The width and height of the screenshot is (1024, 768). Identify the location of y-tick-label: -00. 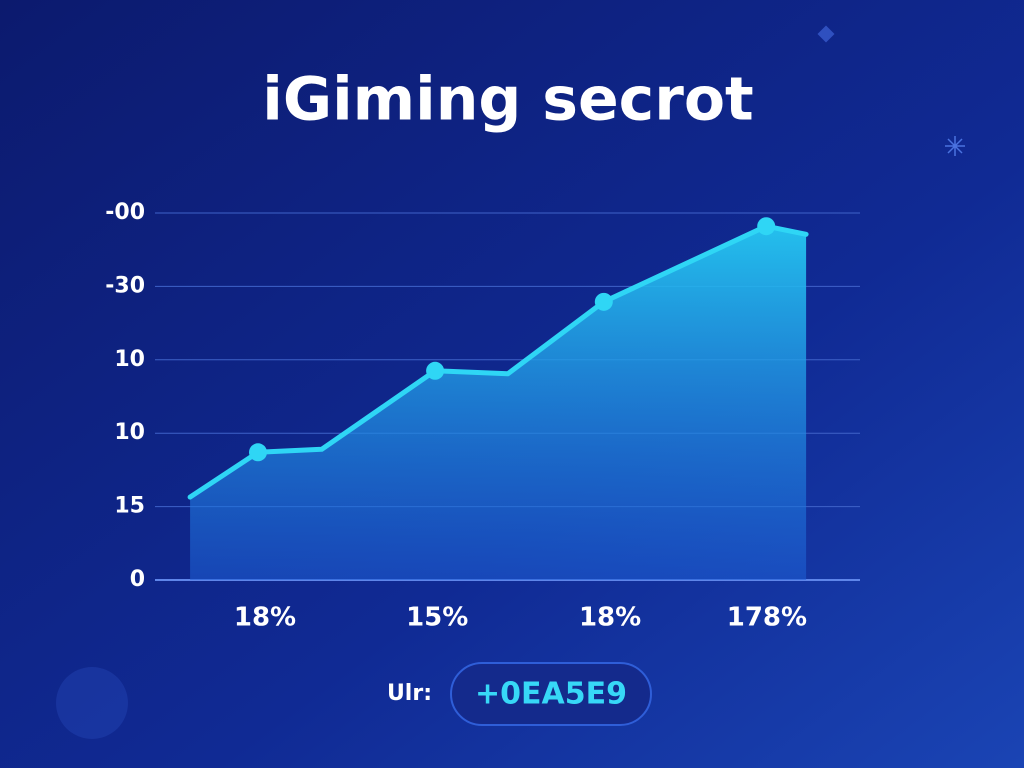
(125, 212).